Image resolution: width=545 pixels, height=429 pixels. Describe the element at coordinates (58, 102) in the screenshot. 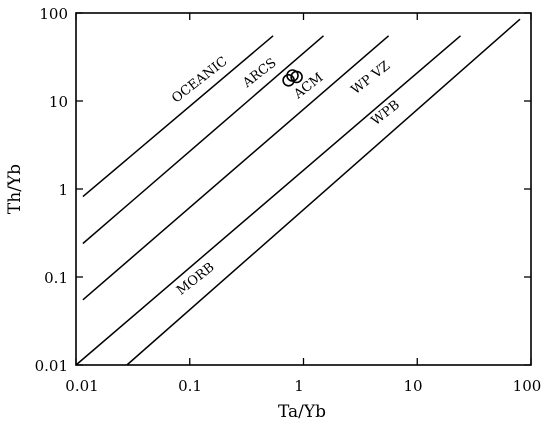

I see `y-tick-label-10: 10` at that location.